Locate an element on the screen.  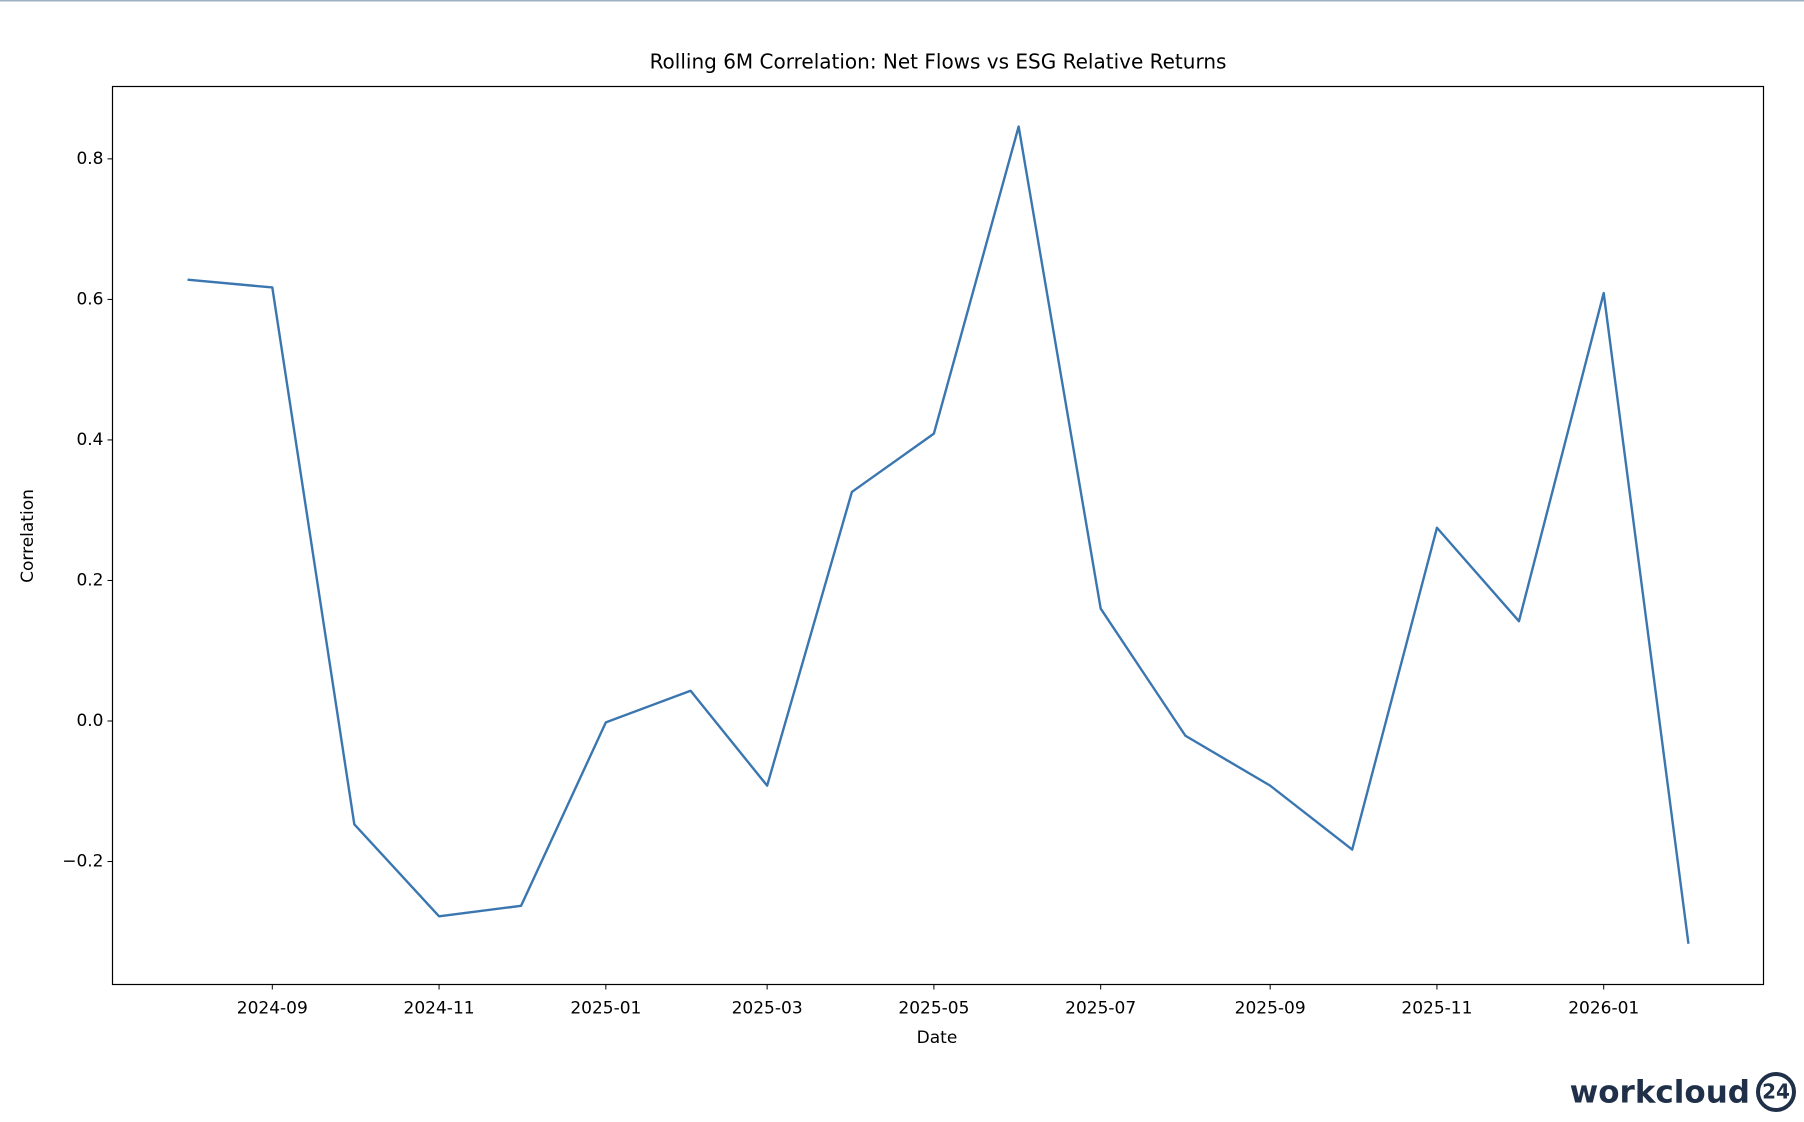
y-tick-label: −0.2 is located at coordinates (82, 862).